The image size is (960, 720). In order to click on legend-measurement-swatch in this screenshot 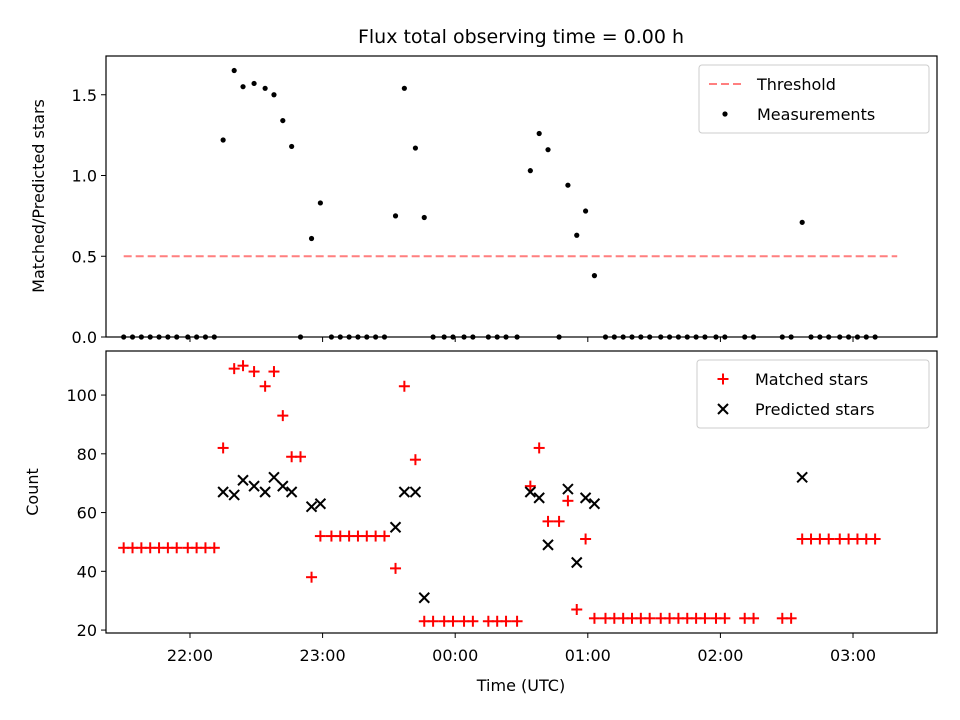, I will do `click(725, 114)`.